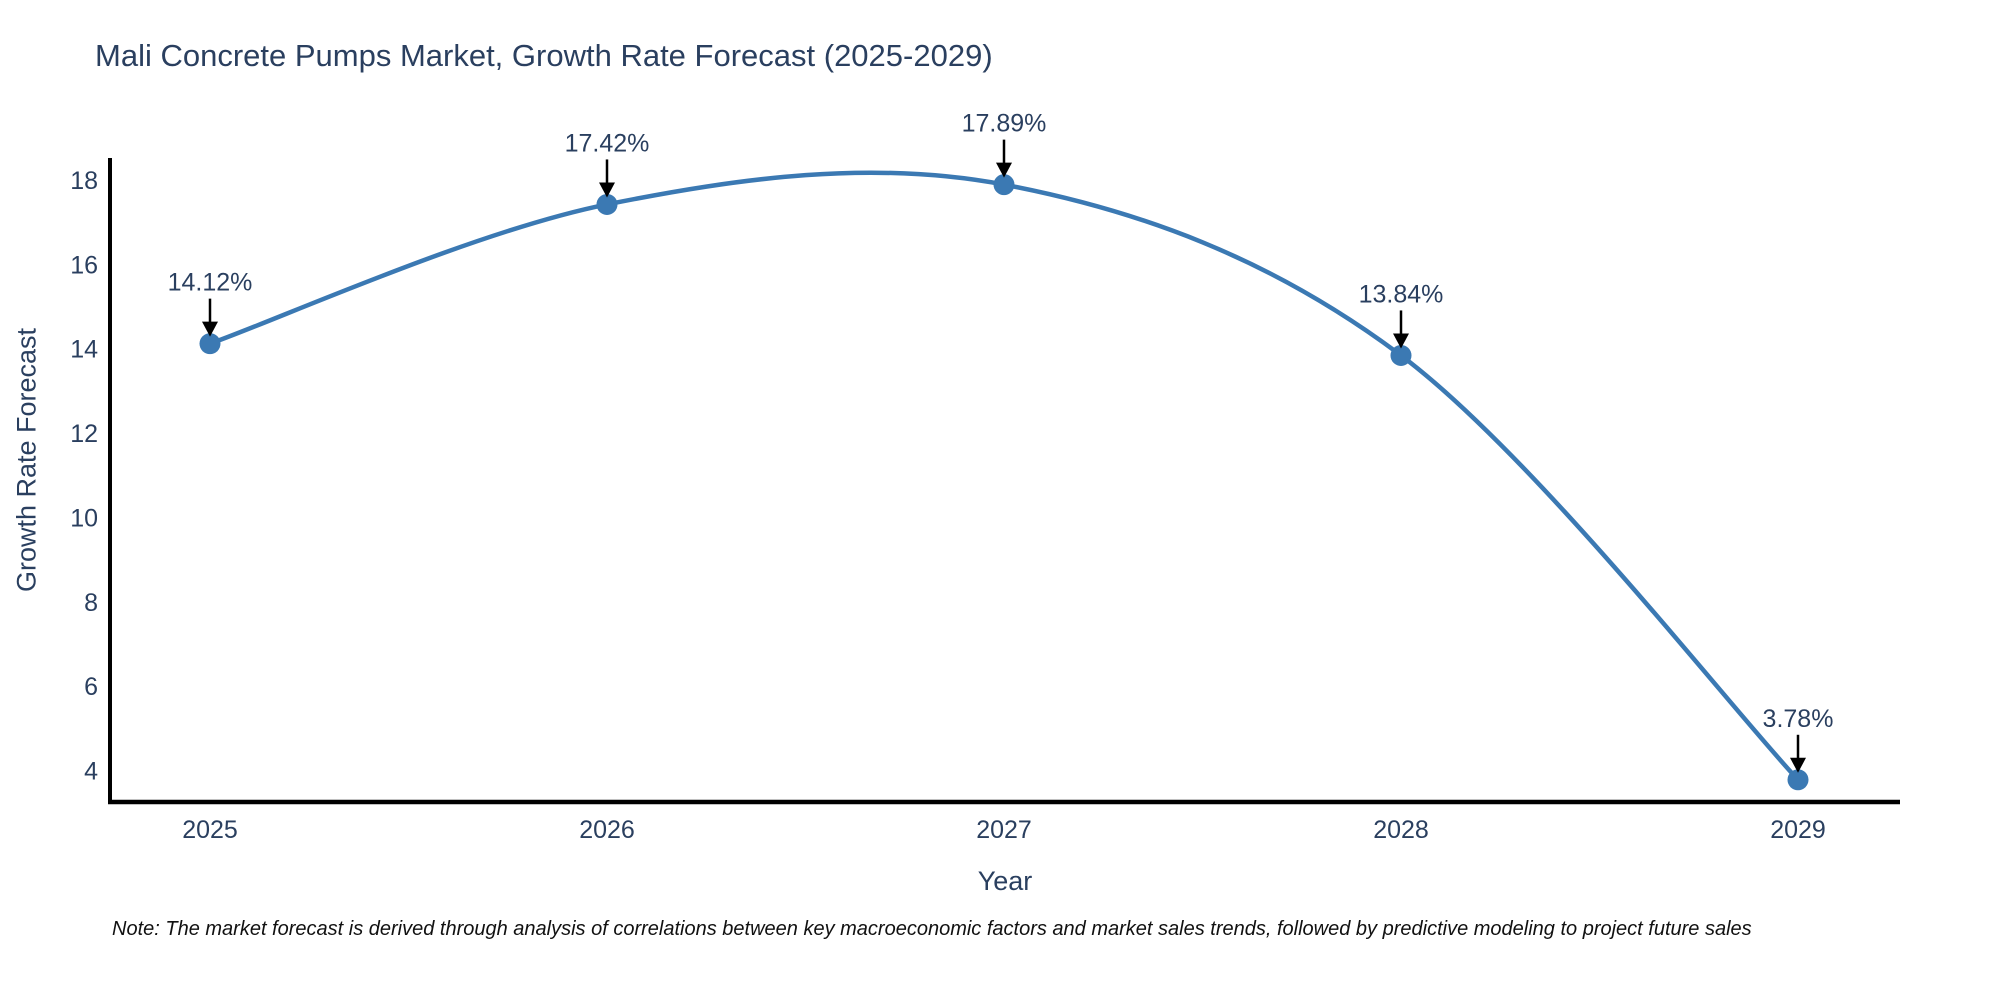 The height and width of the screenshot is (1000, 2000). Describe the element at coordinates (91, 603) in the screenshot. I see `y-tick-label: 8` at that location.